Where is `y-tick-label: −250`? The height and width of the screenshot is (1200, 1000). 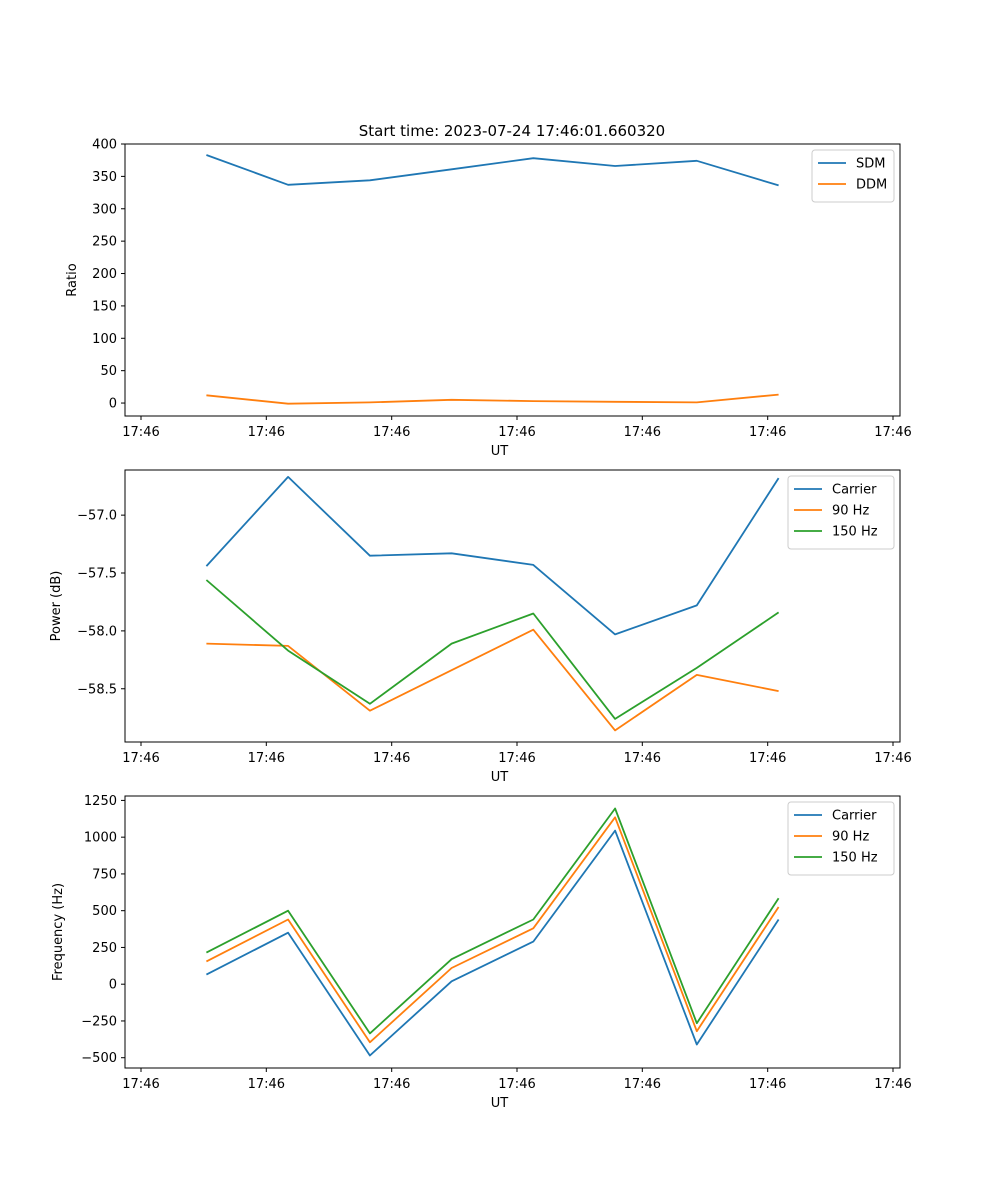
y-tick-label: −250 is located at coordinates (99, 1021).